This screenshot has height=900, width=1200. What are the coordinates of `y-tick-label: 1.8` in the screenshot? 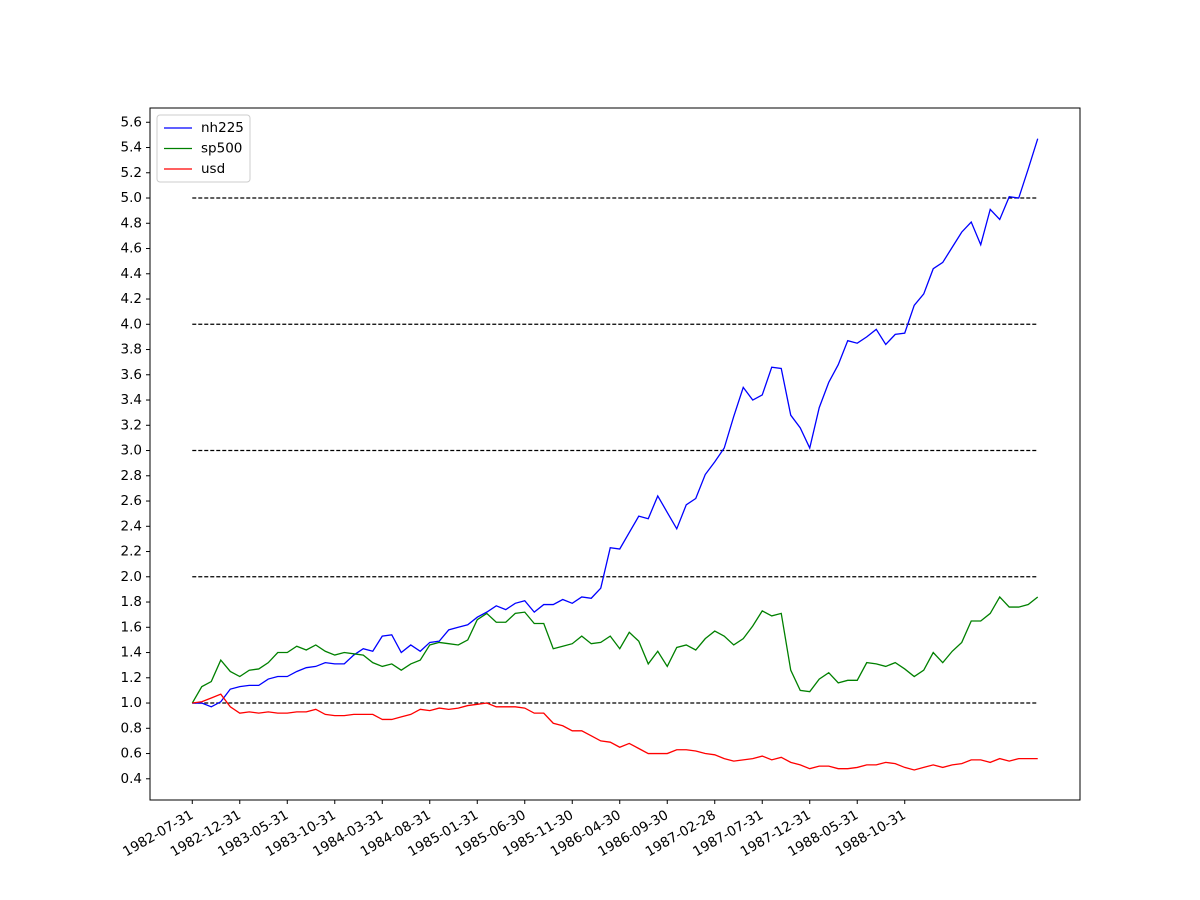 It's located at (131, 602).